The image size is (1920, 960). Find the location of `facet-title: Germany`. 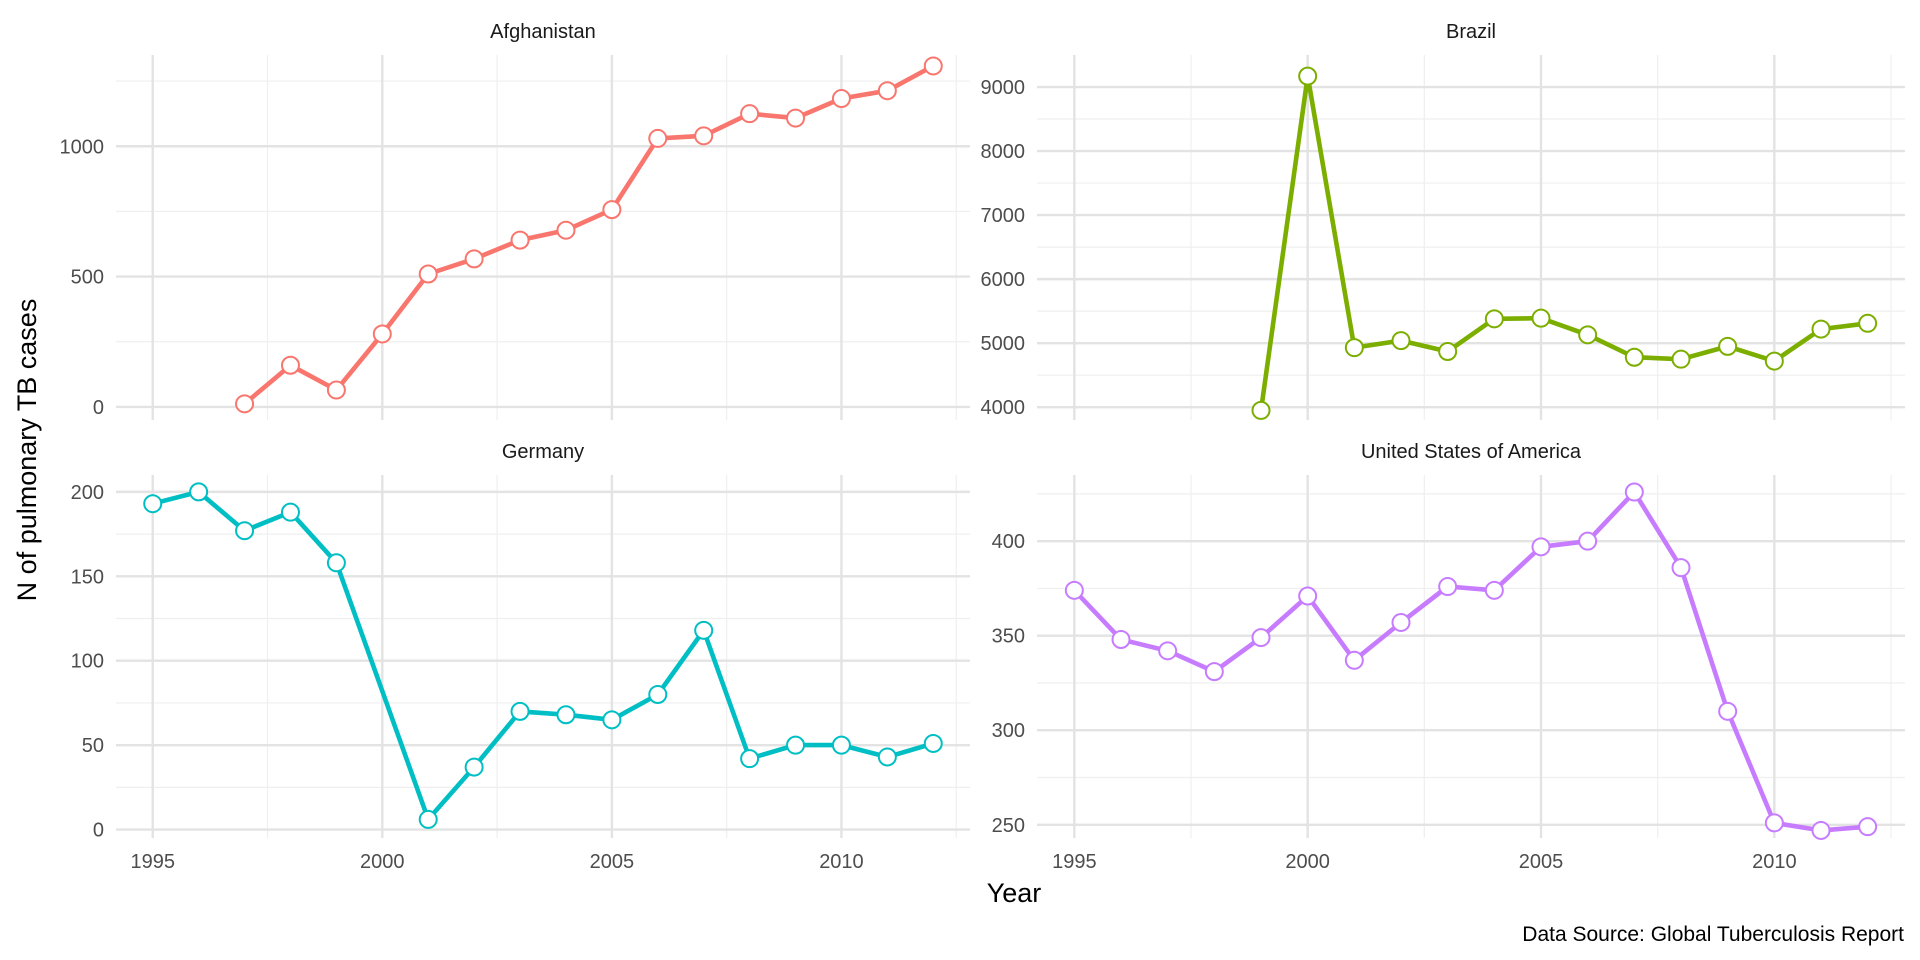

facet-title: Germany is located at coordinates (543, 452).